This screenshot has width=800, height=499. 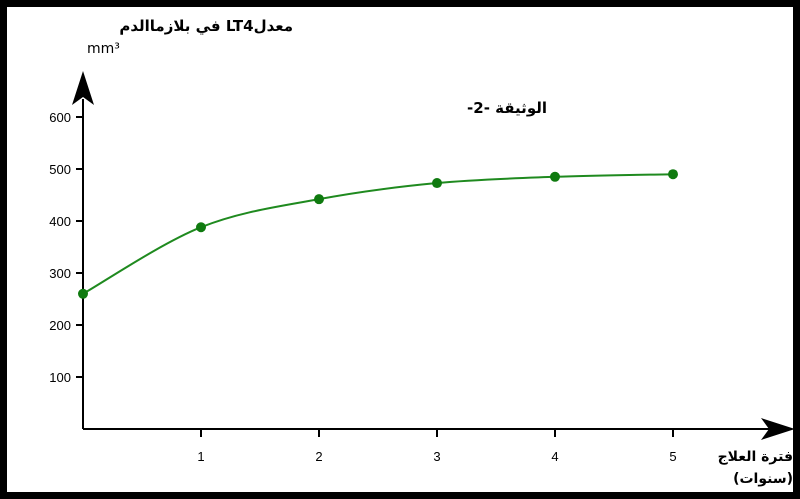 What do you see at coordinates (200, 456) in the screenshot?
I see `x-tick-label: 1` at bounding box center [200, 456].